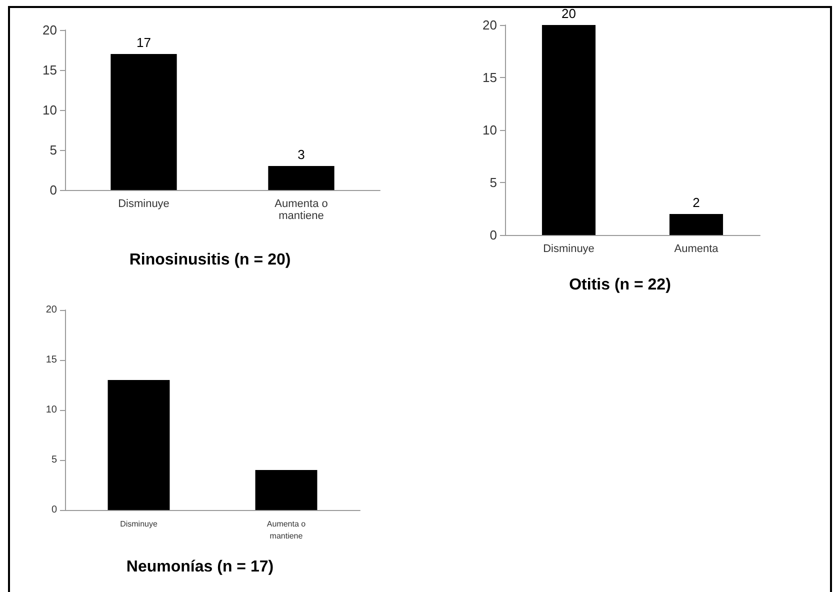 The height and width of the screenshot is (592, 838). What do you see at coordinates (301, 154) in the screenshot?
I see `data-label: 3` at bounding box center [301, 154].